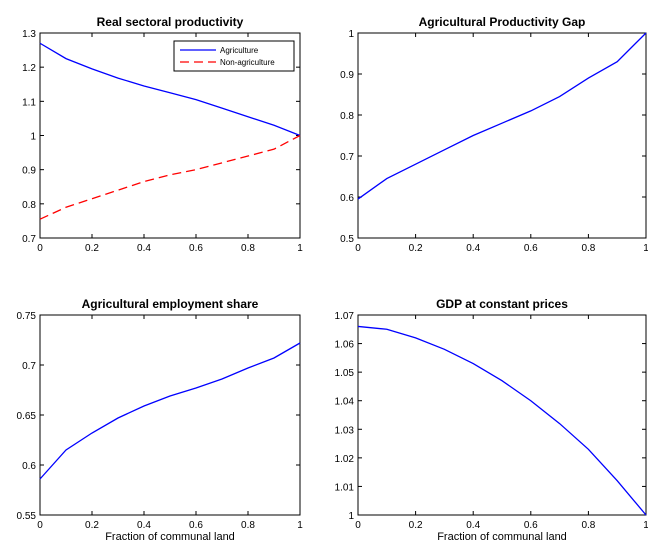  Describe the element at coordinates (170, 89) in the screenshot. I see `series-line-agriculture` at that location.